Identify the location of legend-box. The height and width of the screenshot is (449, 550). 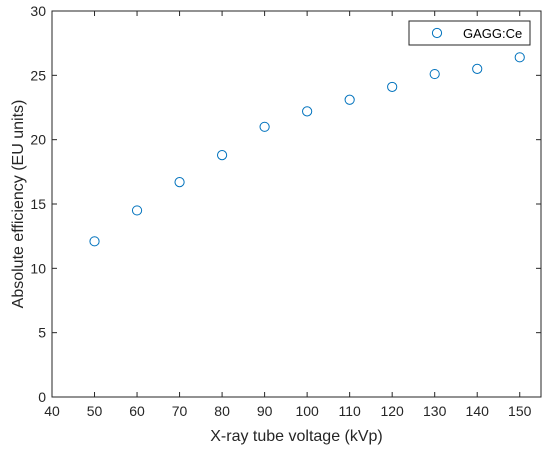
(469, 33).